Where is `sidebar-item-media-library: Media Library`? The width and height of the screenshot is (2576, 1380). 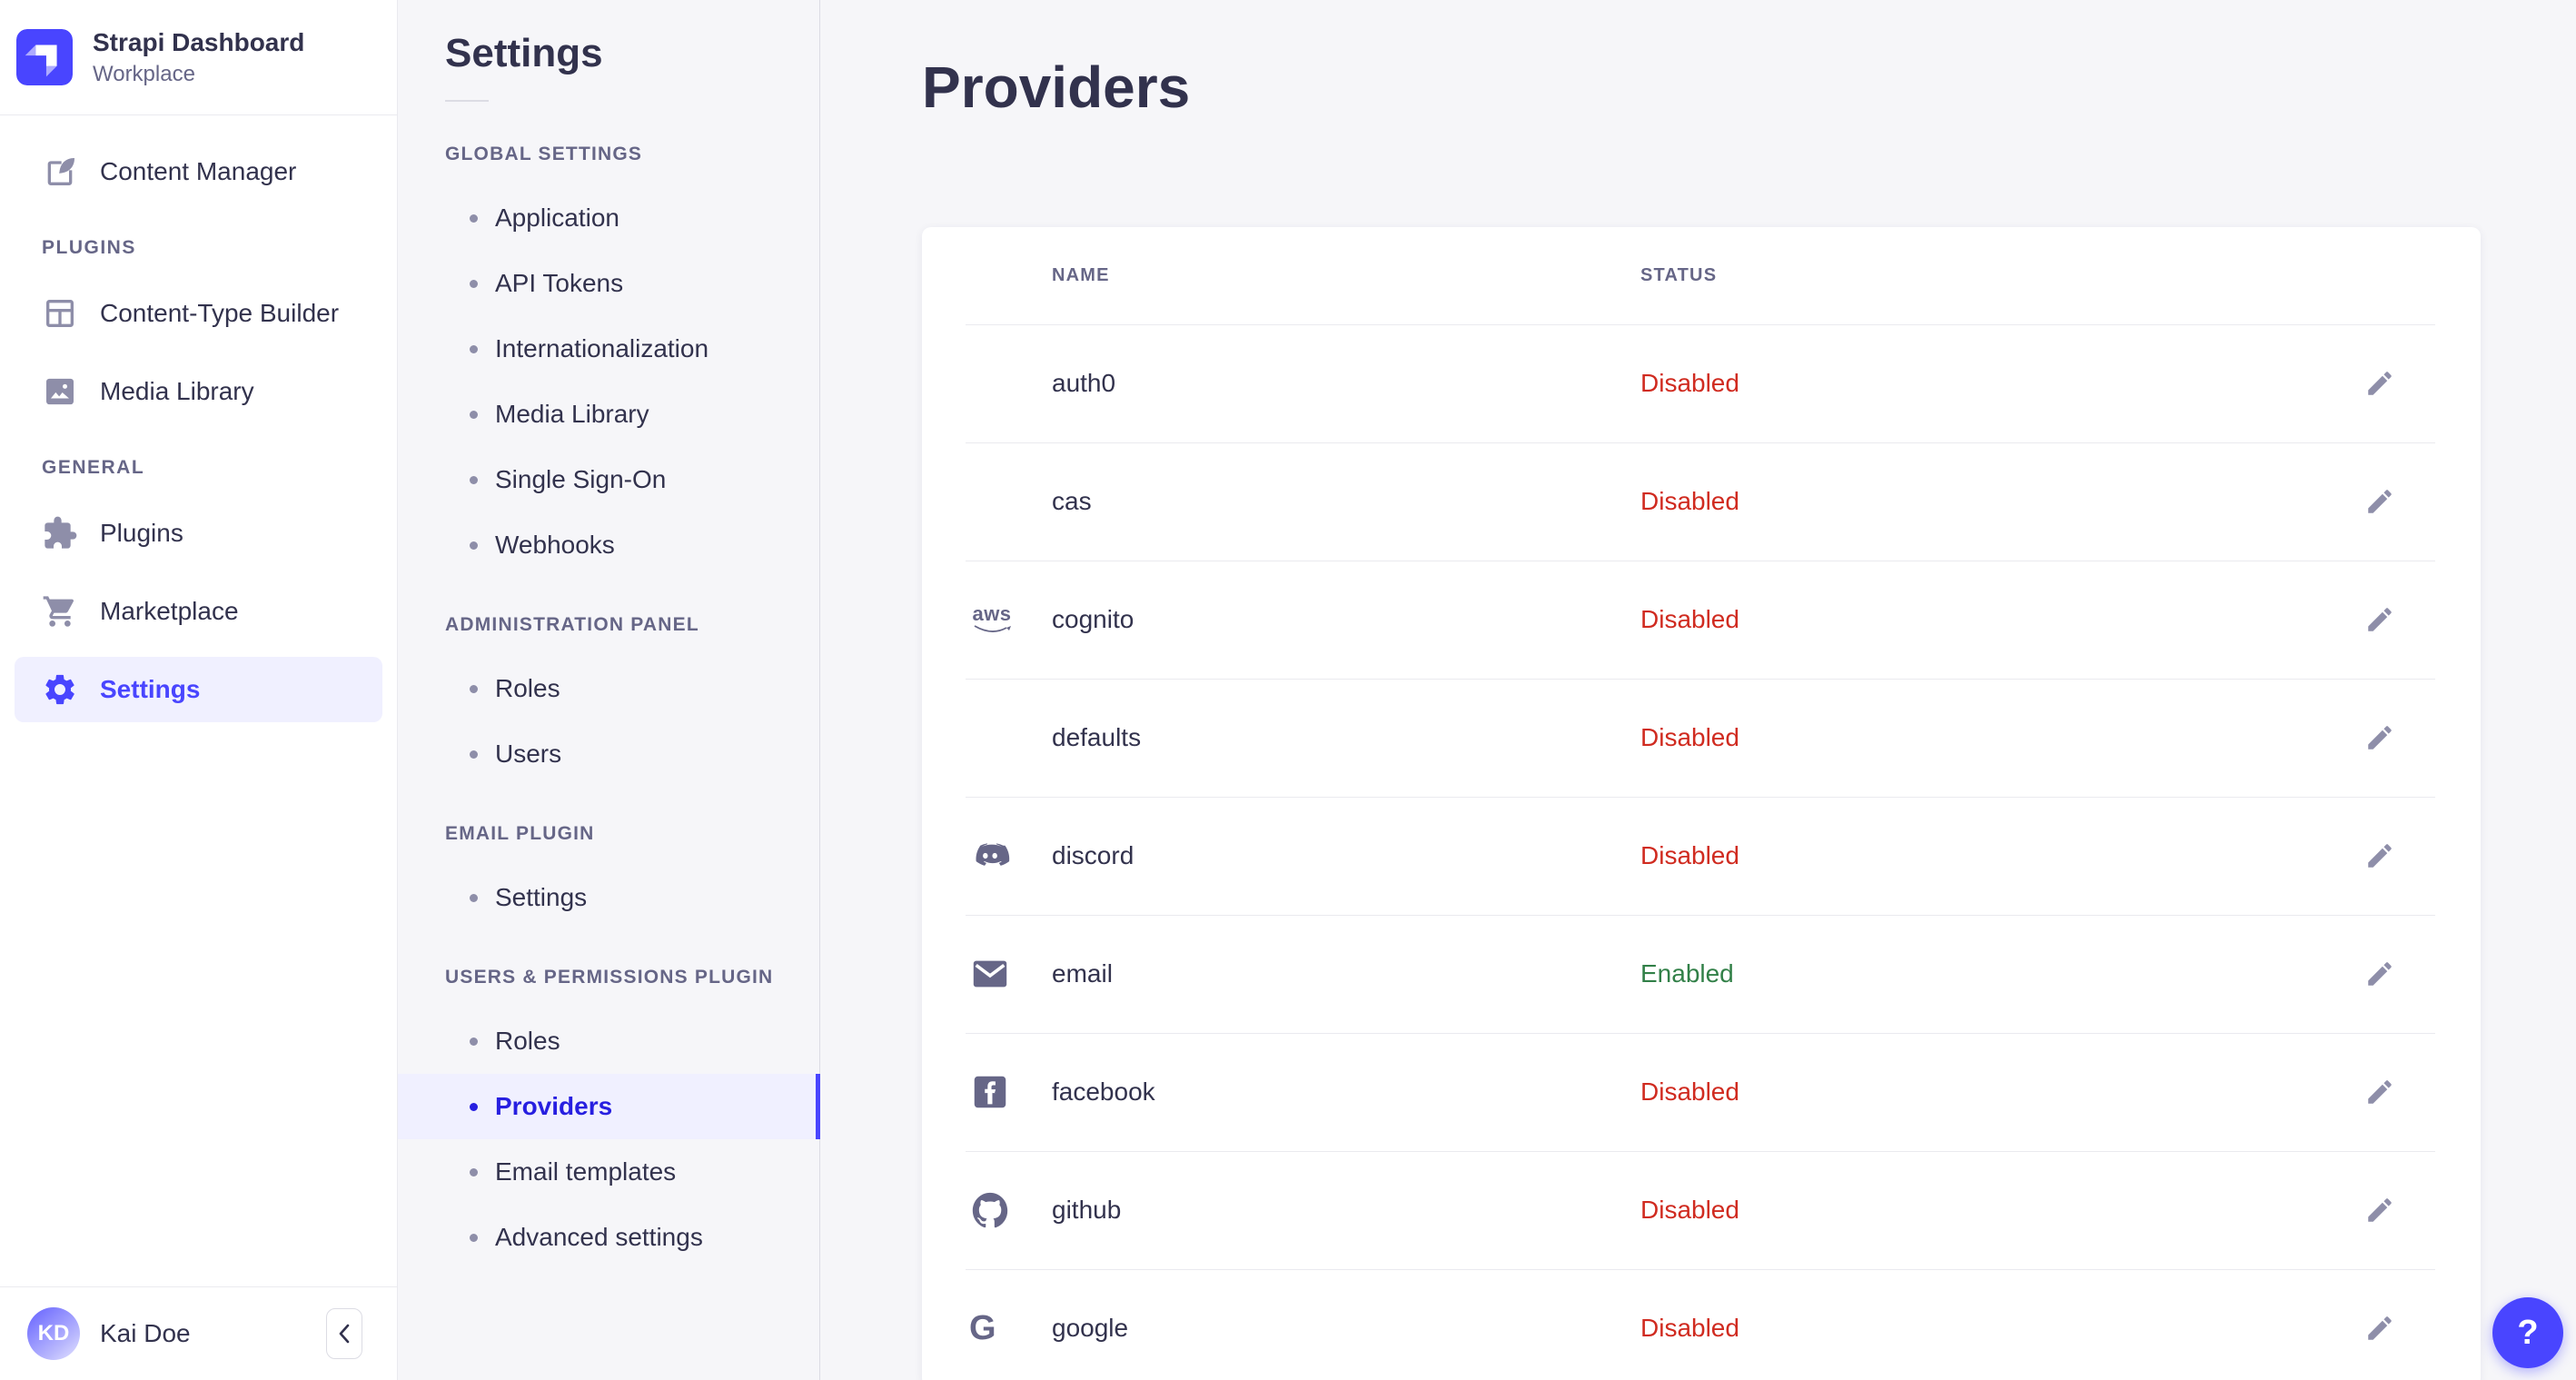
sidebar-item-media-library: Media Library is located at coordinates (198, 391).